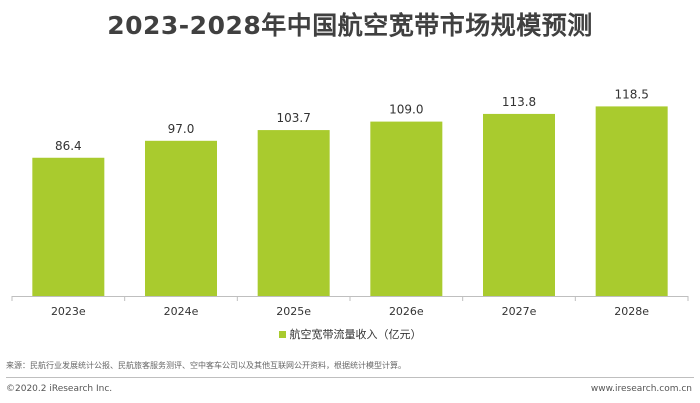 The image size is (700, 403). Describe the element at coordinates (181, 129) in the screenshot. I see `data-label-2024e: 97.0` at that location.